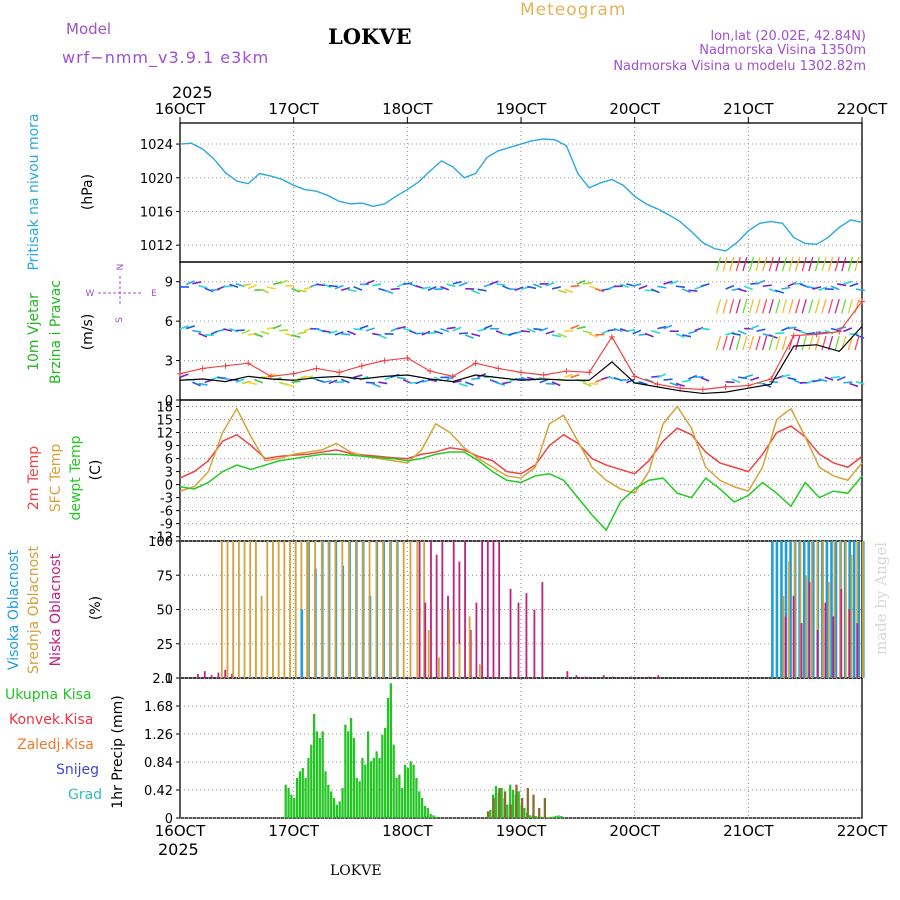  What do you see at coordinates (160, 542) in the screenshot?
I see `cloud-ytick-label: 100` at bounding box center [160, 542].